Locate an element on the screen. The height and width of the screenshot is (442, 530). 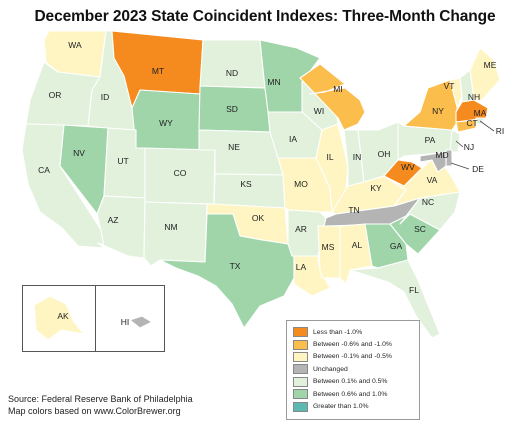
state-label-mt: MT is located at coordinates (158, 71).